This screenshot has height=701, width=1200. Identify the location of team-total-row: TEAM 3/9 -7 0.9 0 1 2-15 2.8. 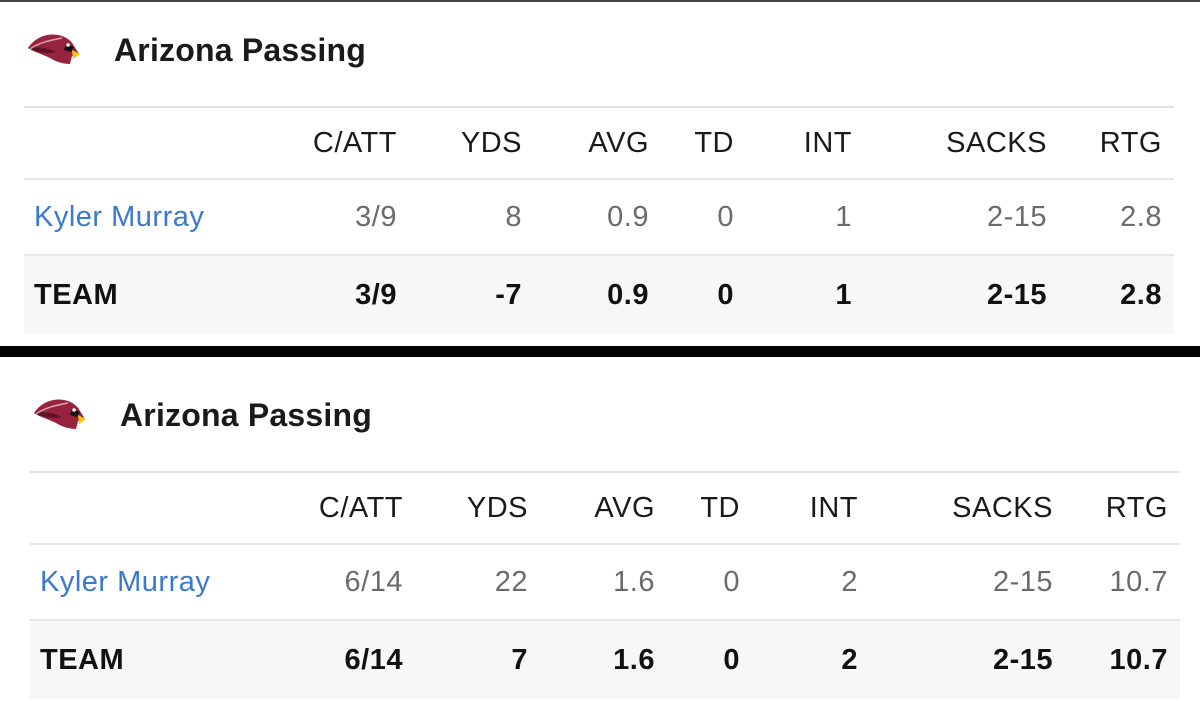
(599, 294).